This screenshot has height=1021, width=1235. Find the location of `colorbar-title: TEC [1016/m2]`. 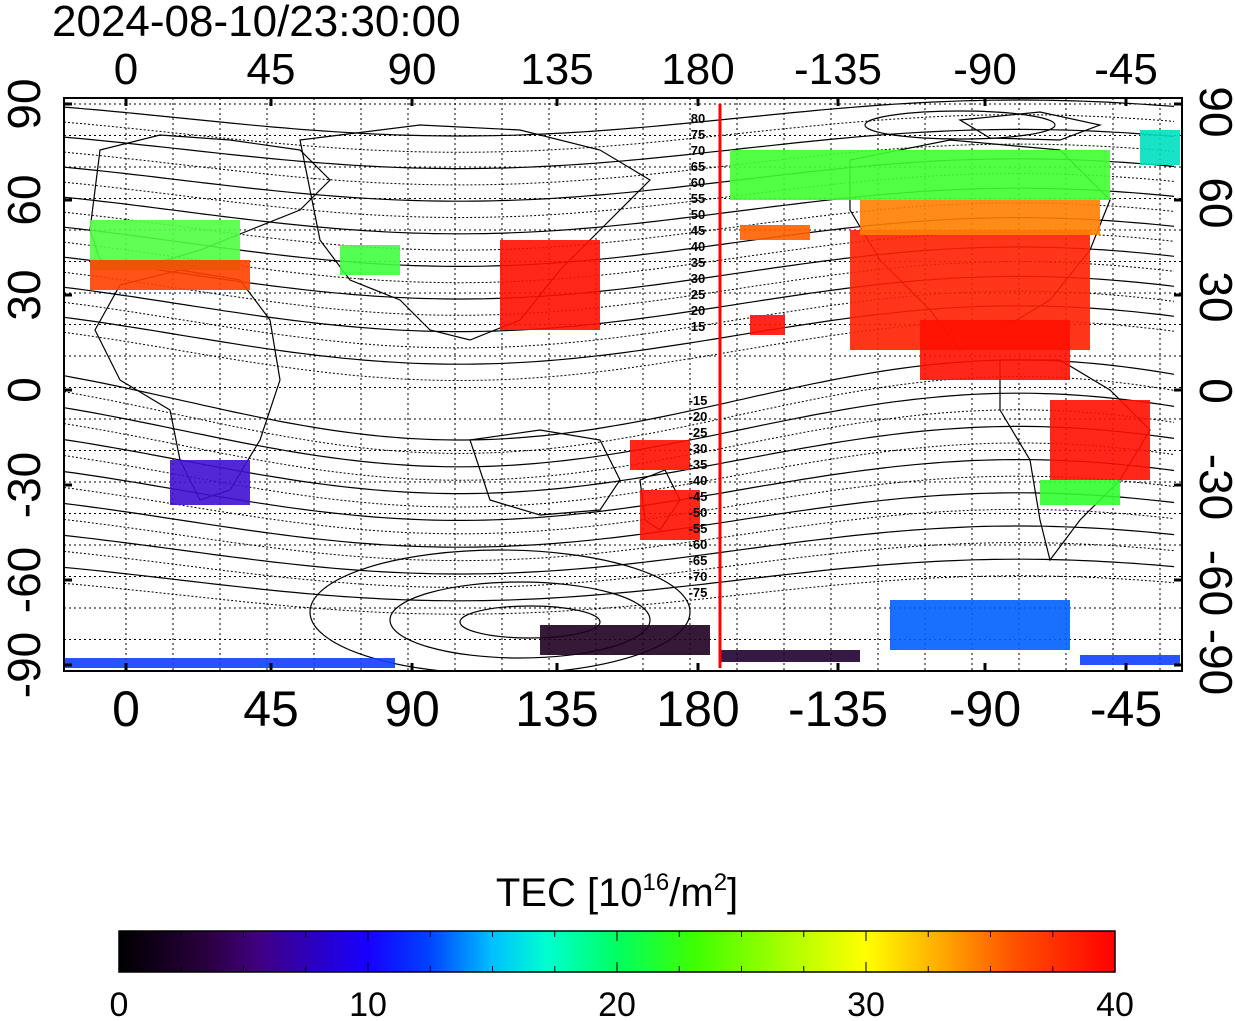

colorbar-title: TEC [1016/m2] is located at coordinates (617, 892).